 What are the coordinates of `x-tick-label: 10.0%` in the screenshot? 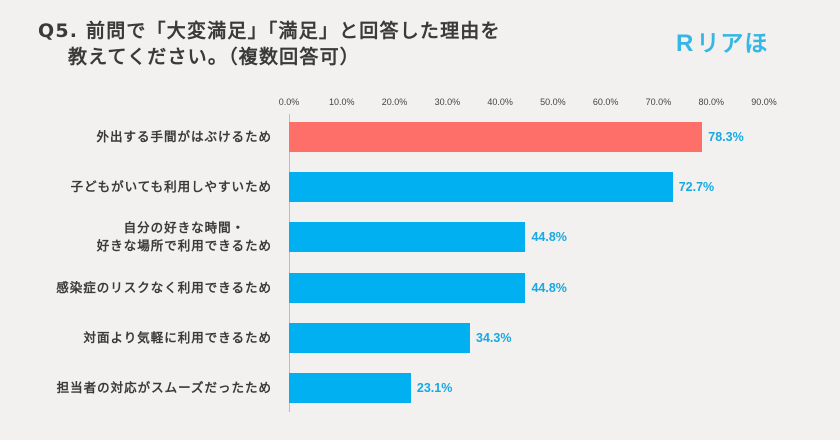 It's located at (342, 102).